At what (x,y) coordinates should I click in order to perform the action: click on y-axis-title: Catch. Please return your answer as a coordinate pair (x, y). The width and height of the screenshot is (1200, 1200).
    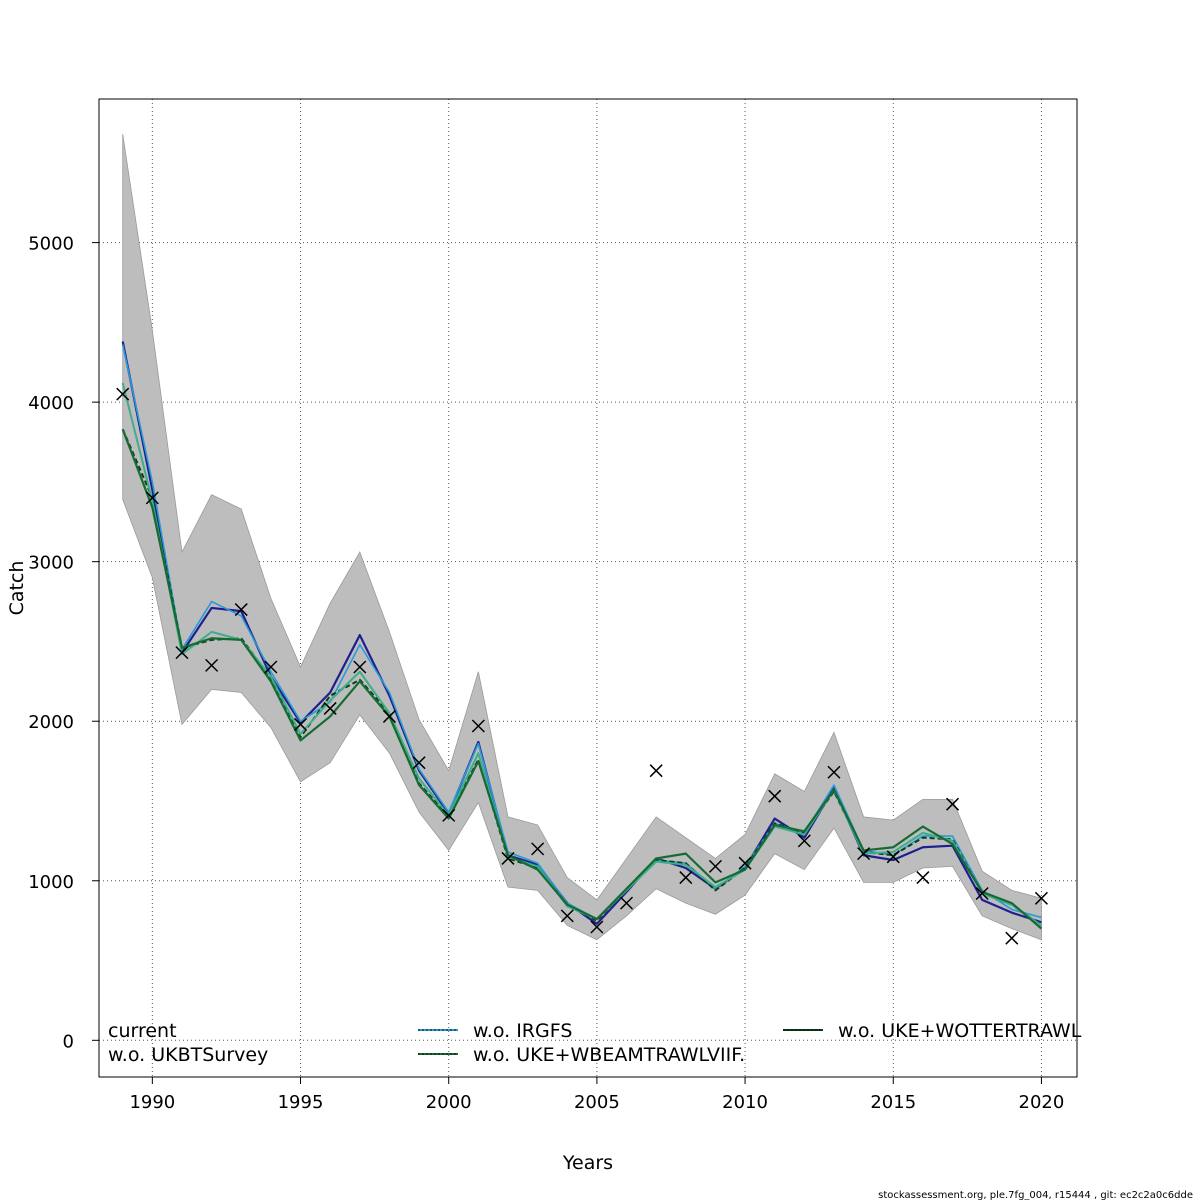
    Looking at the image, I should click on (17, 588).